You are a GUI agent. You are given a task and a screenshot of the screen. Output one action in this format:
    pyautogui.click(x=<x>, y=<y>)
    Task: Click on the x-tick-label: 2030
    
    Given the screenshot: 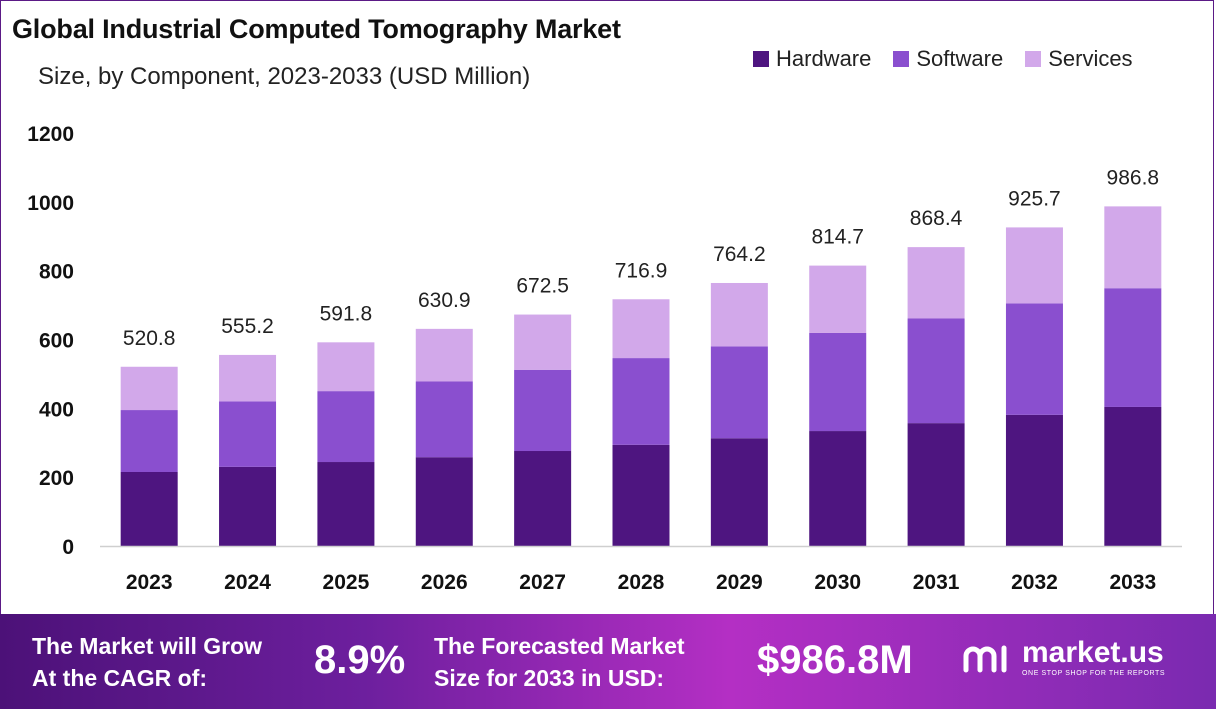 What is the action you would take?
    pyautogui.click(x=837, y=582)
    